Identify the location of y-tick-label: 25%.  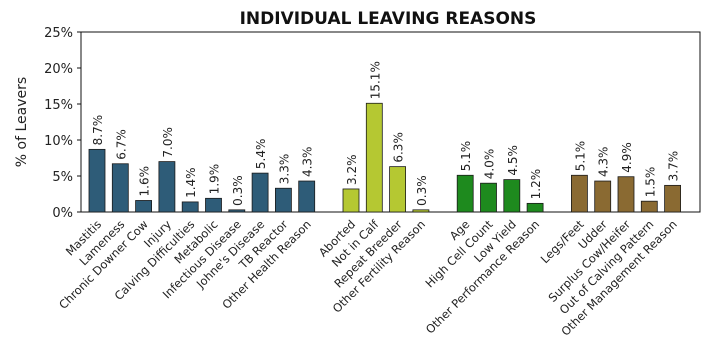
(58, 33).